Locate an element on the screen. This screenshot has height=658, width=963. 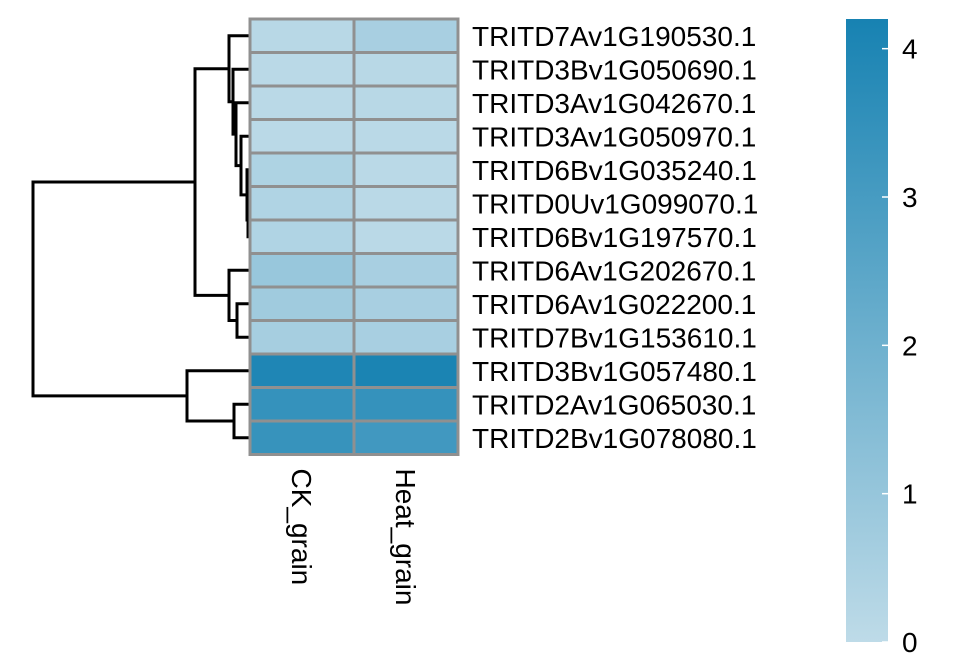
legend-tick-label: 0 is located at coordinates (910, 642).